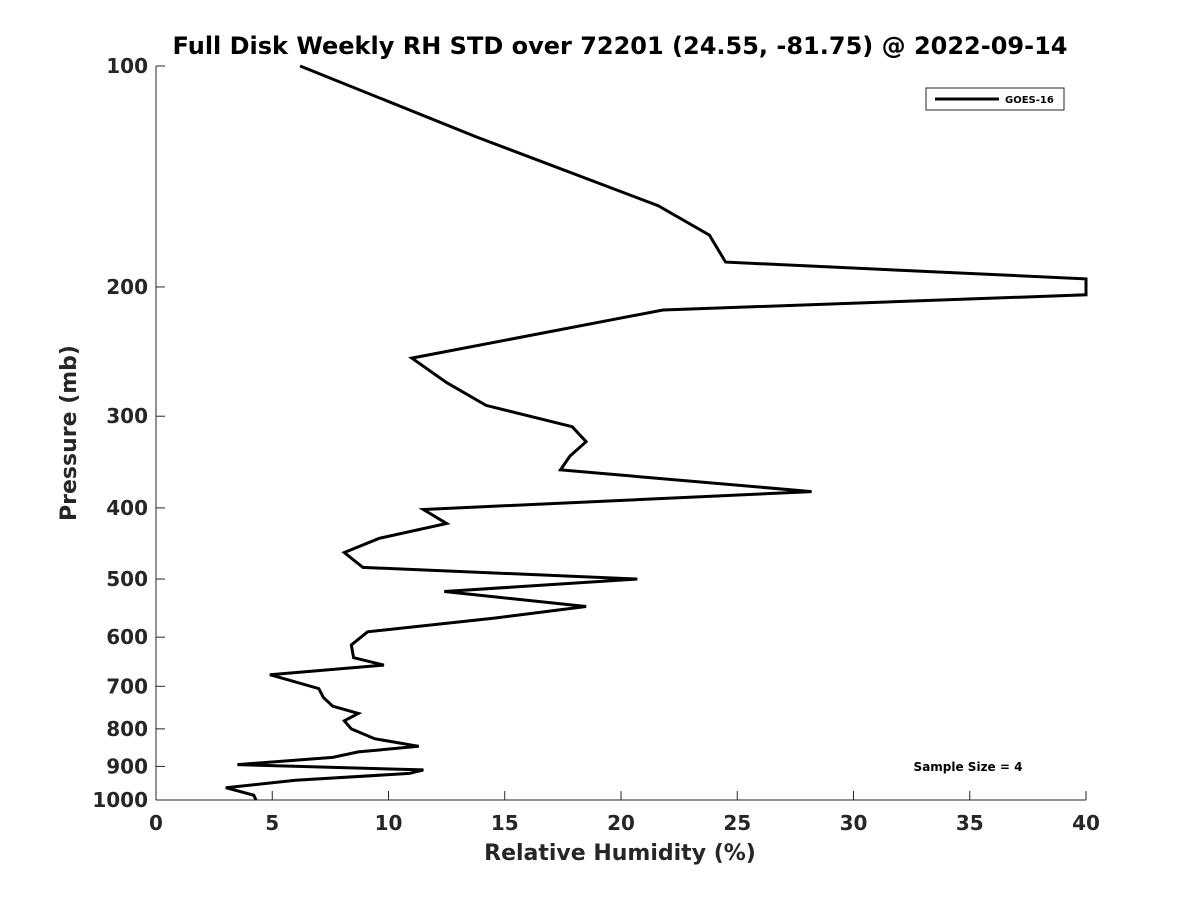  What do you see at coordinates (127, 508) in the screenshot?
I see `y-tick-label: 400` at bounding box center [127, 508].